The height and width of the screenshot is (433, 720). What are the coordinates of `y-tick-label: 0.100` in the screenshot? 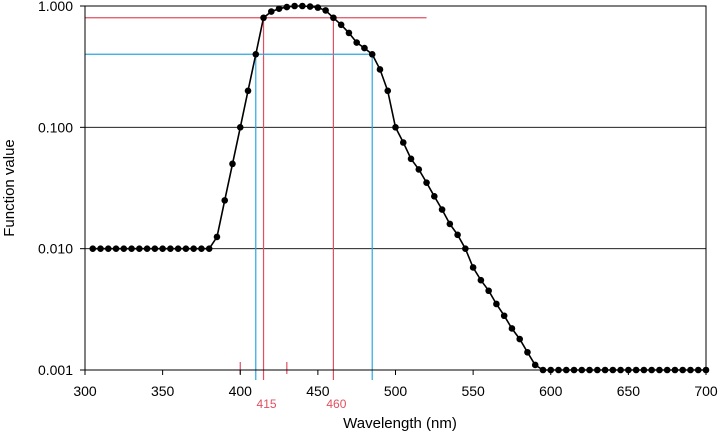 It's located at (55, 127).